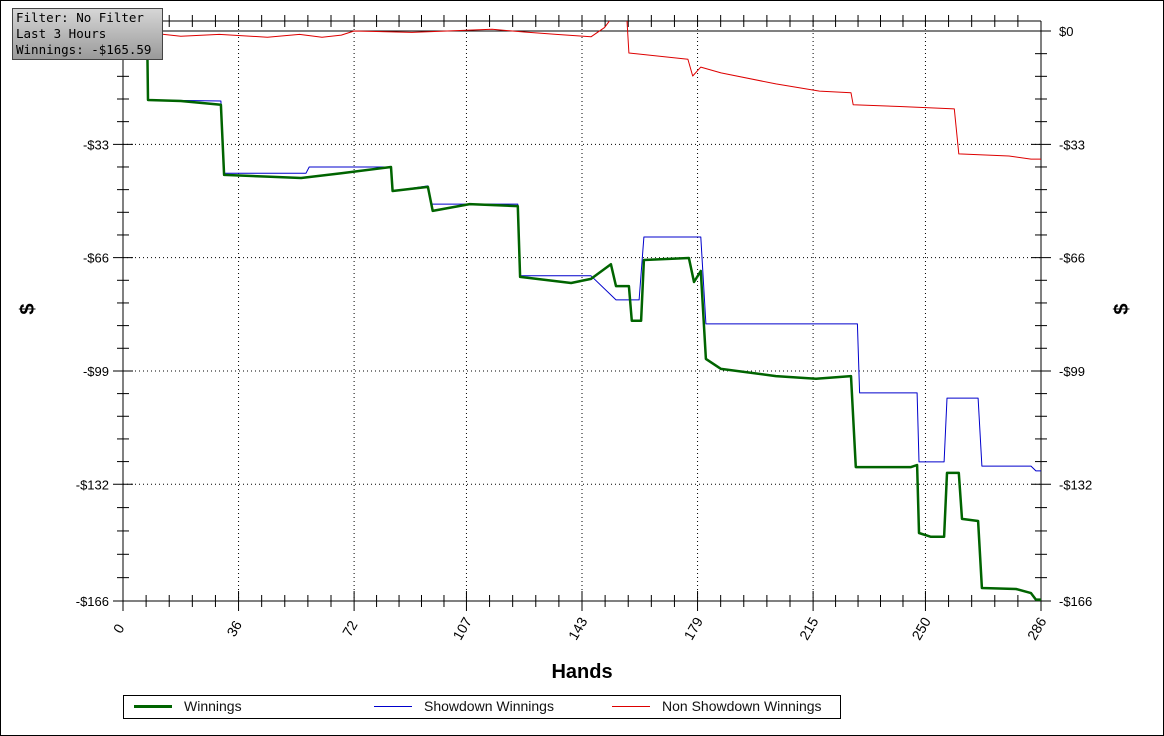 This screenshot has width=1164, height=736. Describe the element at coordinates (350, 629) in the screenshot. I see `x-tick-label: 72` at that location.